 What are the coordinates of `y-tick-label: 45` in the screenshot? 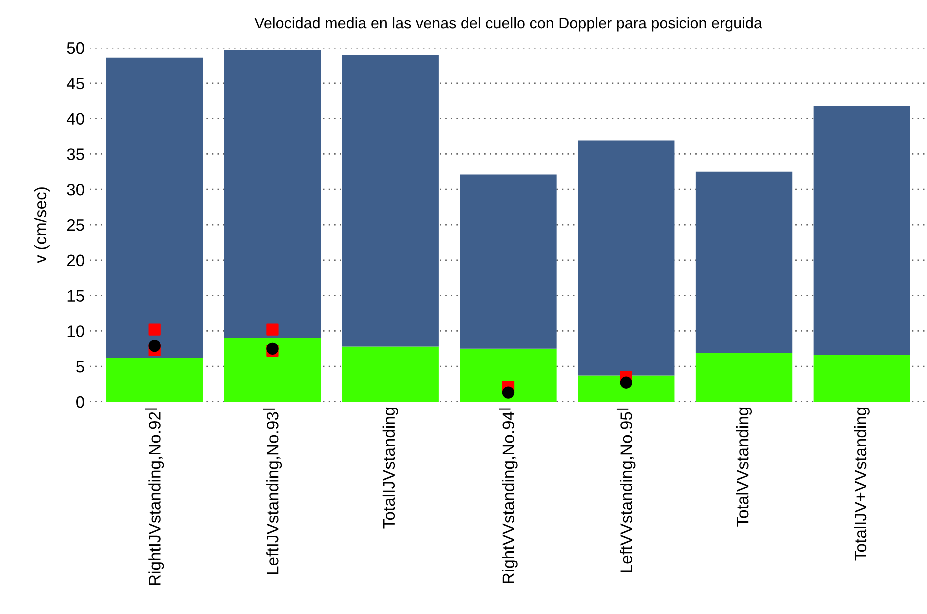 It's located at (75, 84).